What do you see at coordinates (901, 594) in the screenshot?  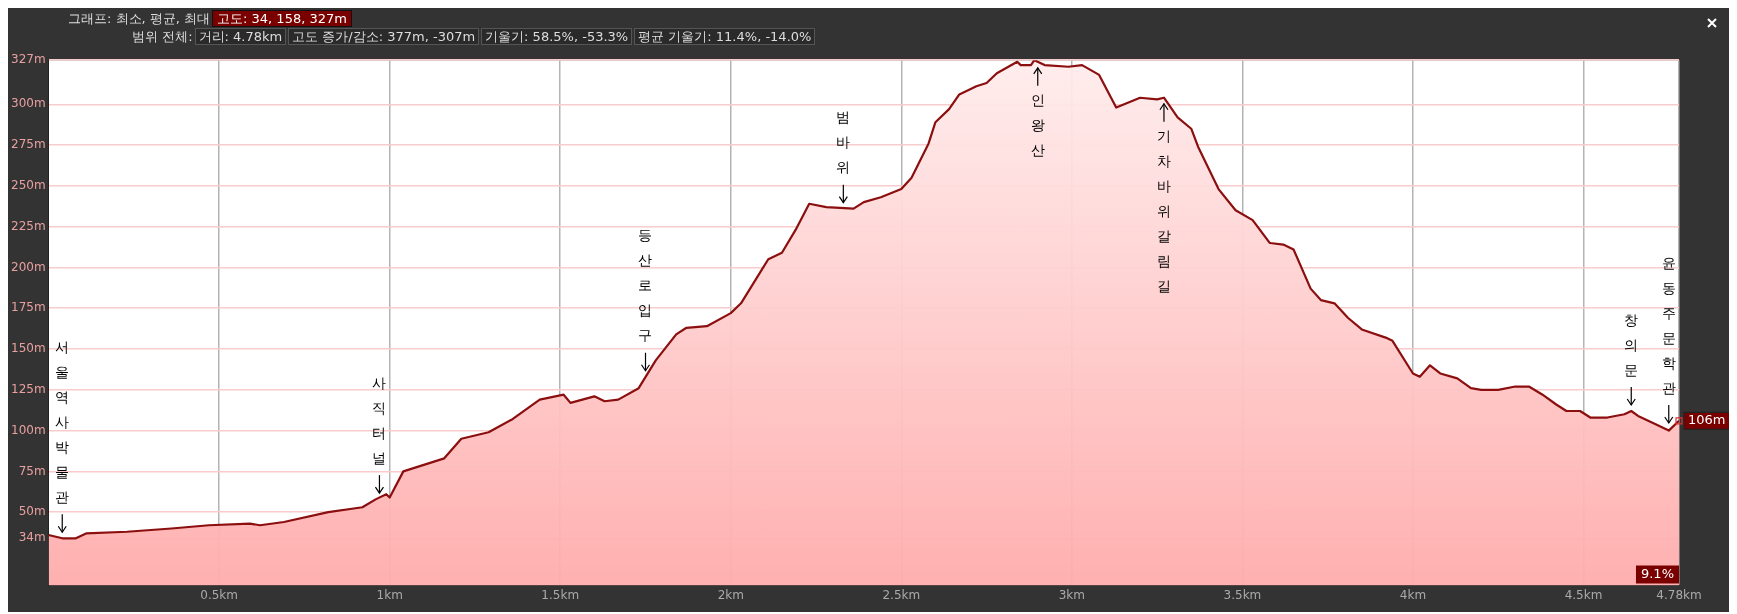 I see `x-tick-label: 2.5km` at bounding box center [901, 594].